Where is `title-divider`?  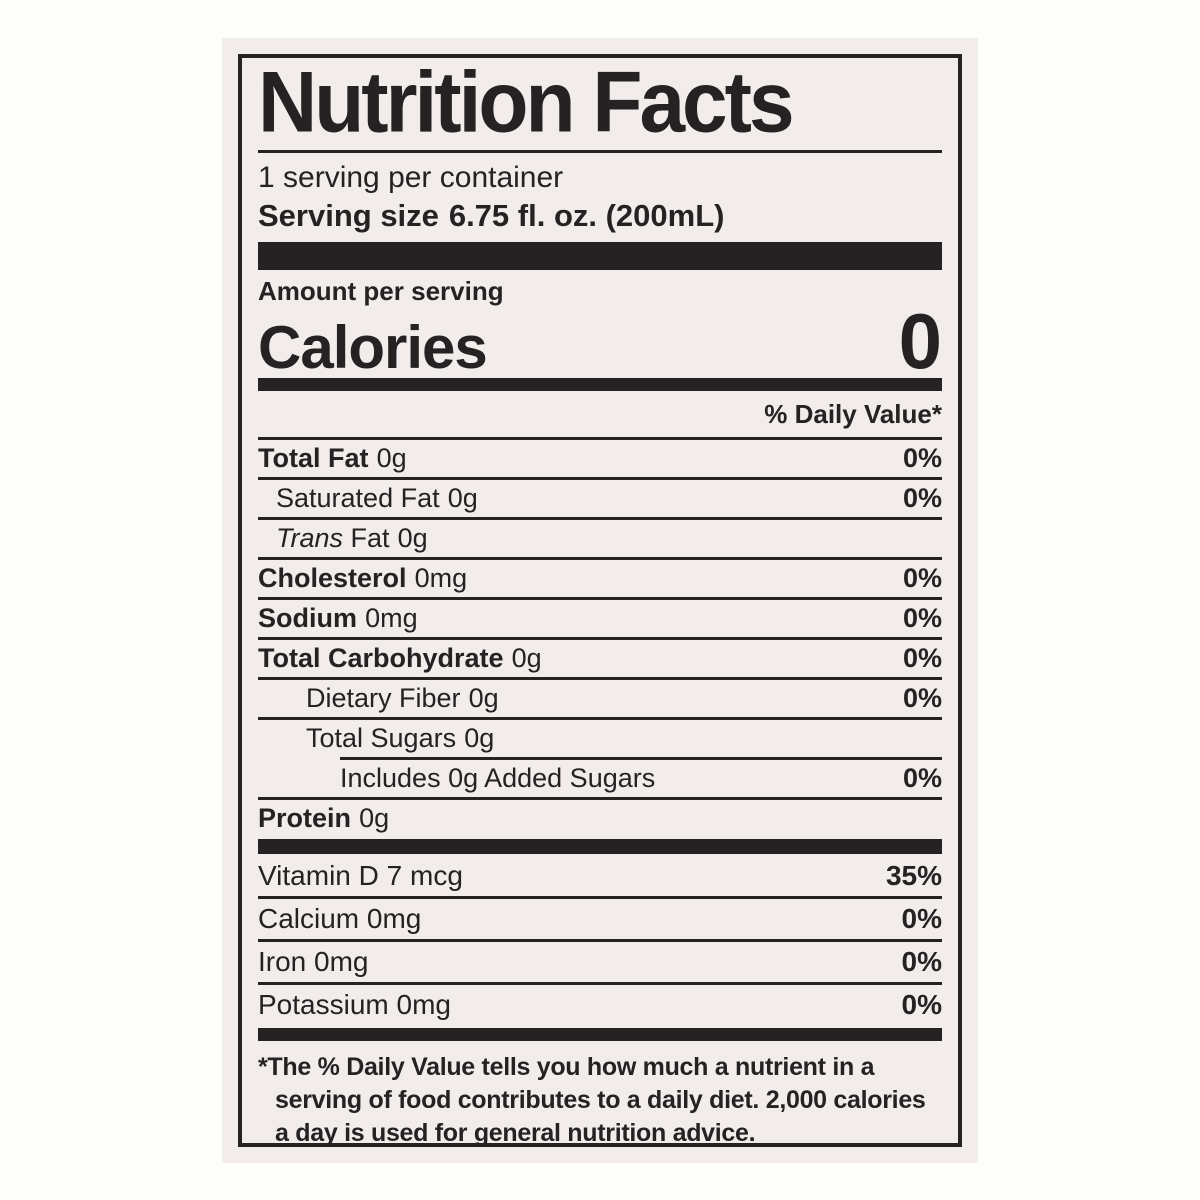 title-divider is located at coordinates (600, 151).